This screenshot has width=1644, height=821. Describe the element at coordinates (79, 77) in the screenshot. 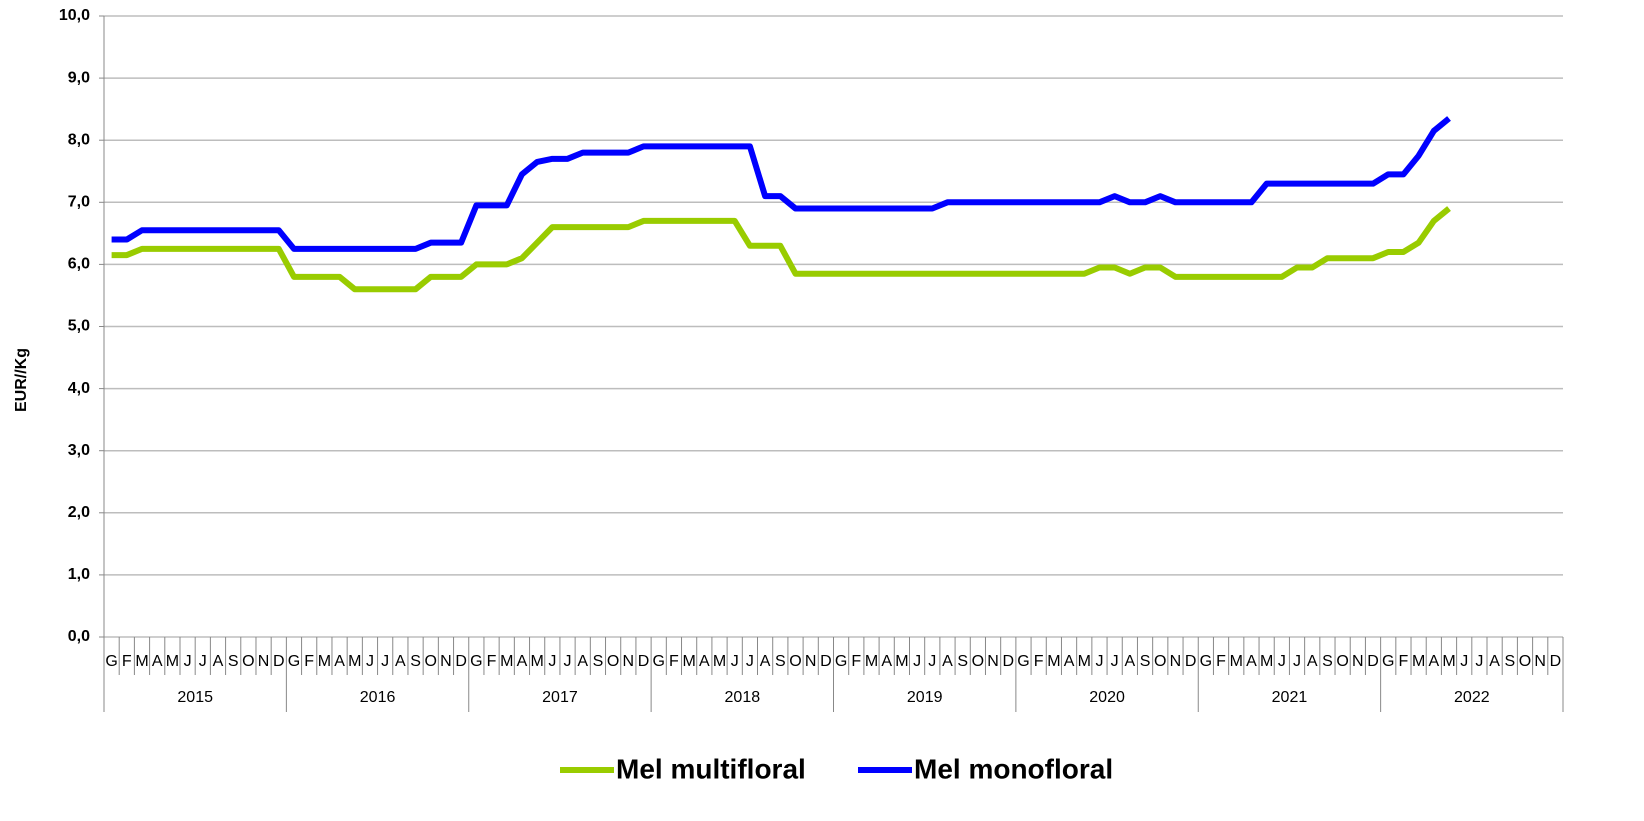

I see `y-tick-label: 9,0` at that location.